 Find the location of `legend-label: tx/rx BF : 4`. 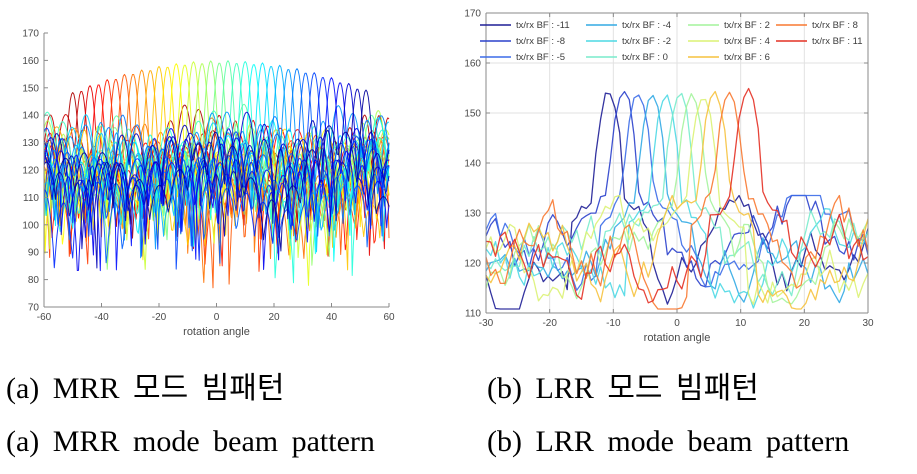

legend-label: tx/rx BF : 4 is located at coordinates (747, 41).